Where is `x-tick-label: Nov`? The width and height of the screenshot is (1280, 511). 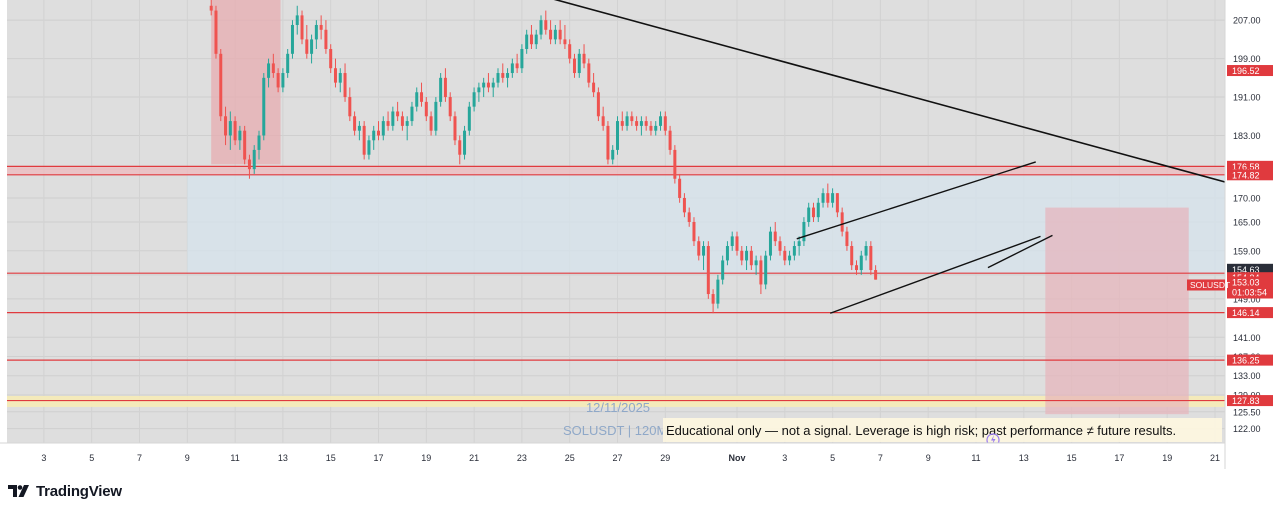 x-tick-label: Nov is located at coordinates (736, 458).